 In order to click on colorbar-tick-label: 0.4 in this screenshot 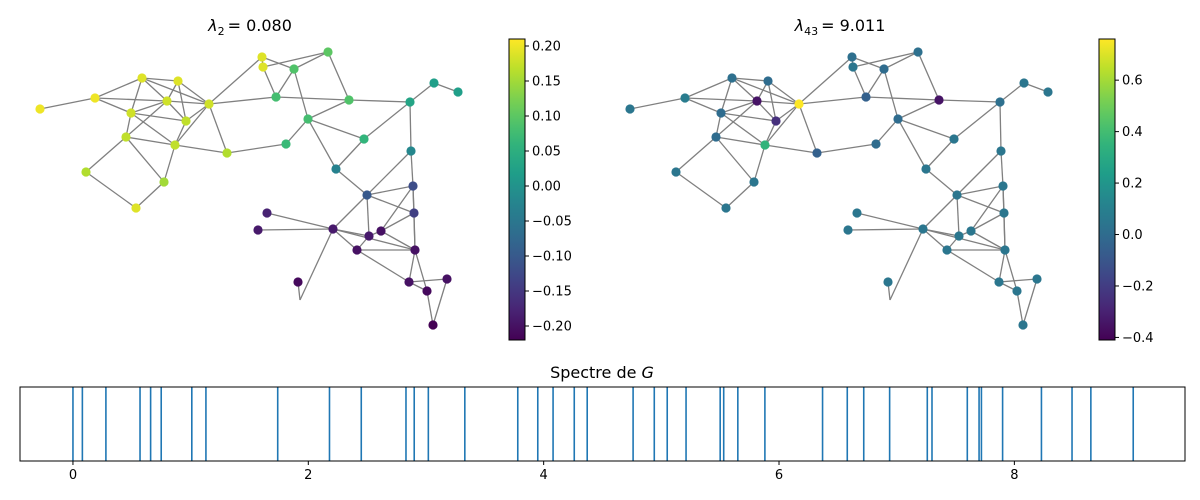, I will do `click(1132, 132)`.